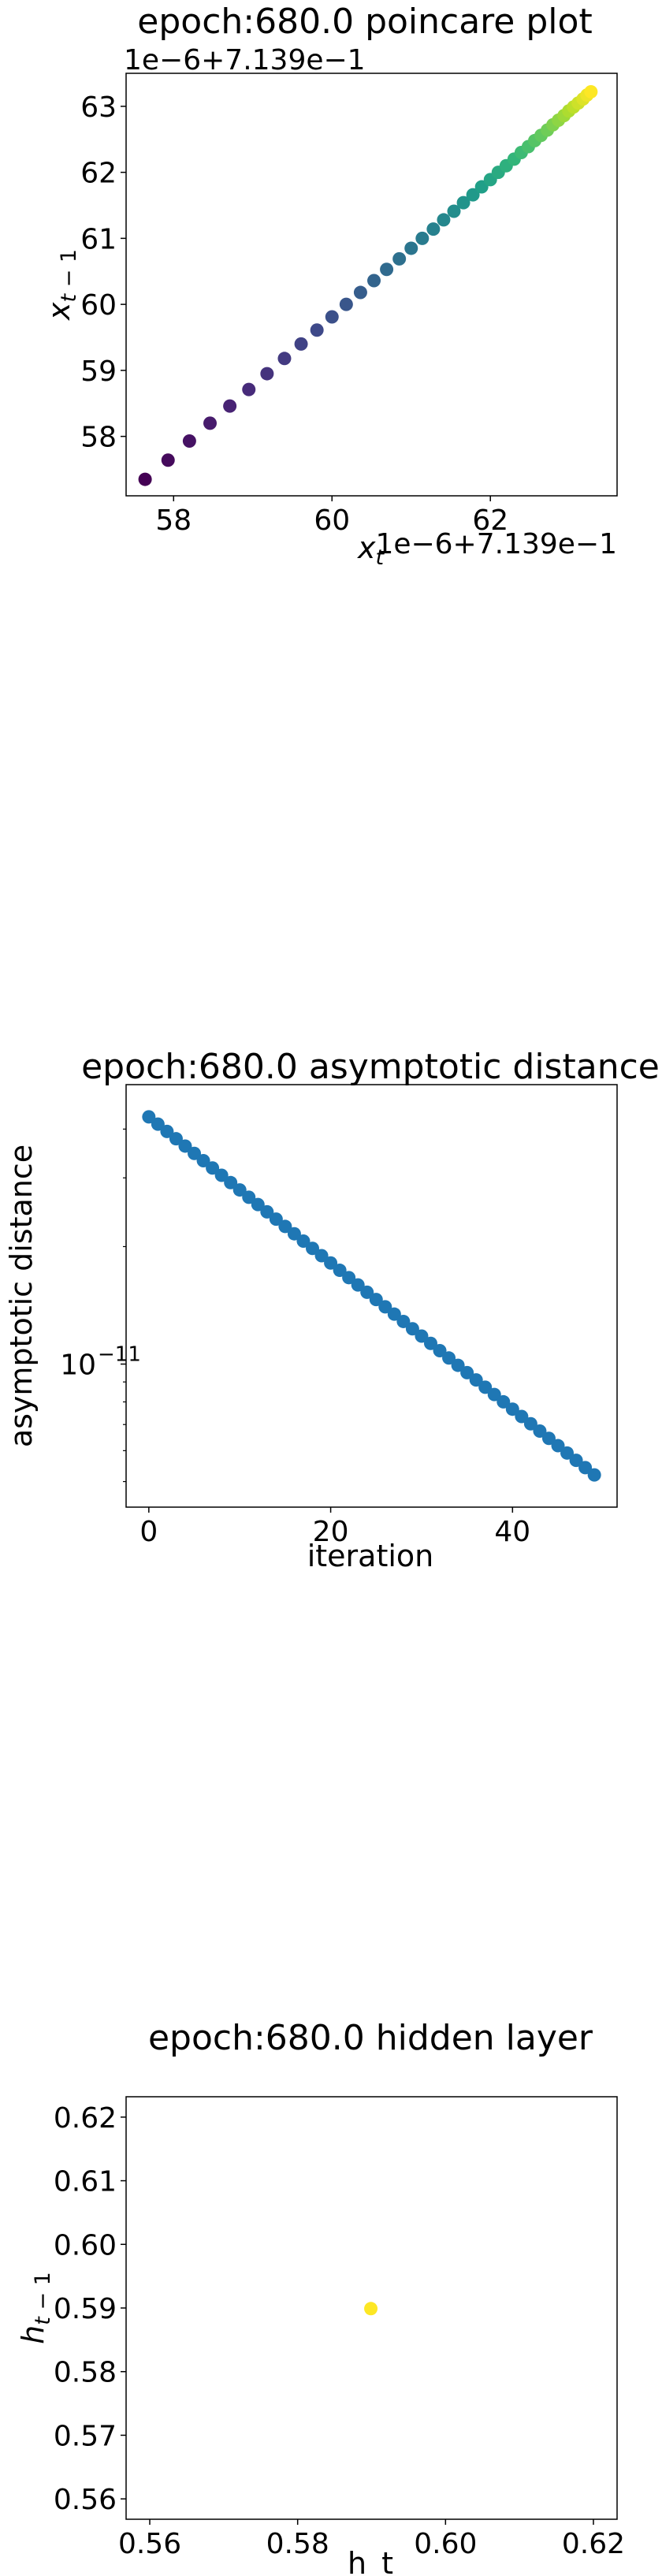 This screenshot has height=2576, width=662. What do you see at coordinates (332, 520) in the screenshot?
I see `poincare-x-tick-label: 60` at bounding box center [332, 520].